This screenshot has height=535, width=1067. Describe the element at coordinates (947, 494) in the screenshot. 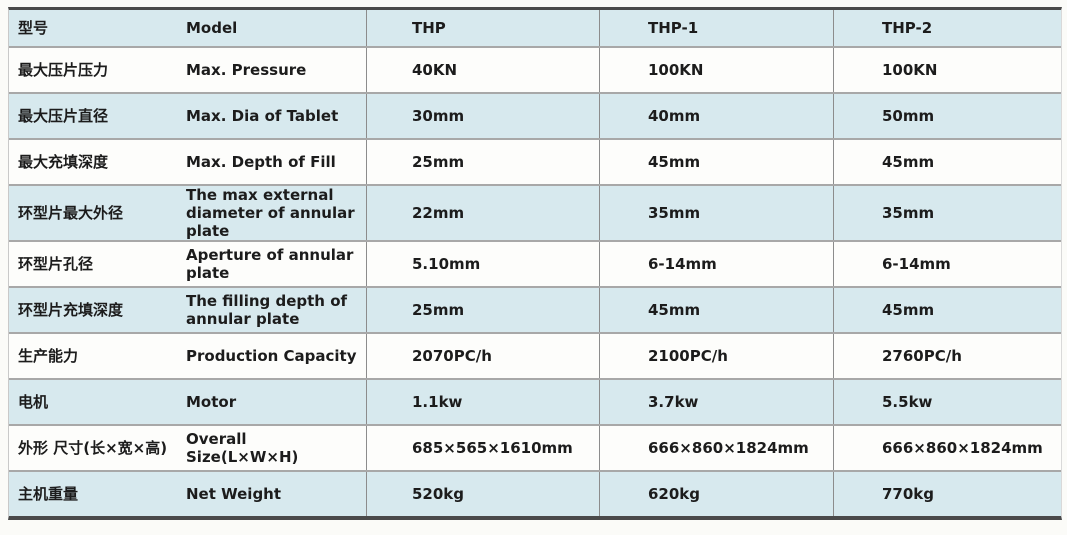

I see `value-thp2: 770kg` at that location.